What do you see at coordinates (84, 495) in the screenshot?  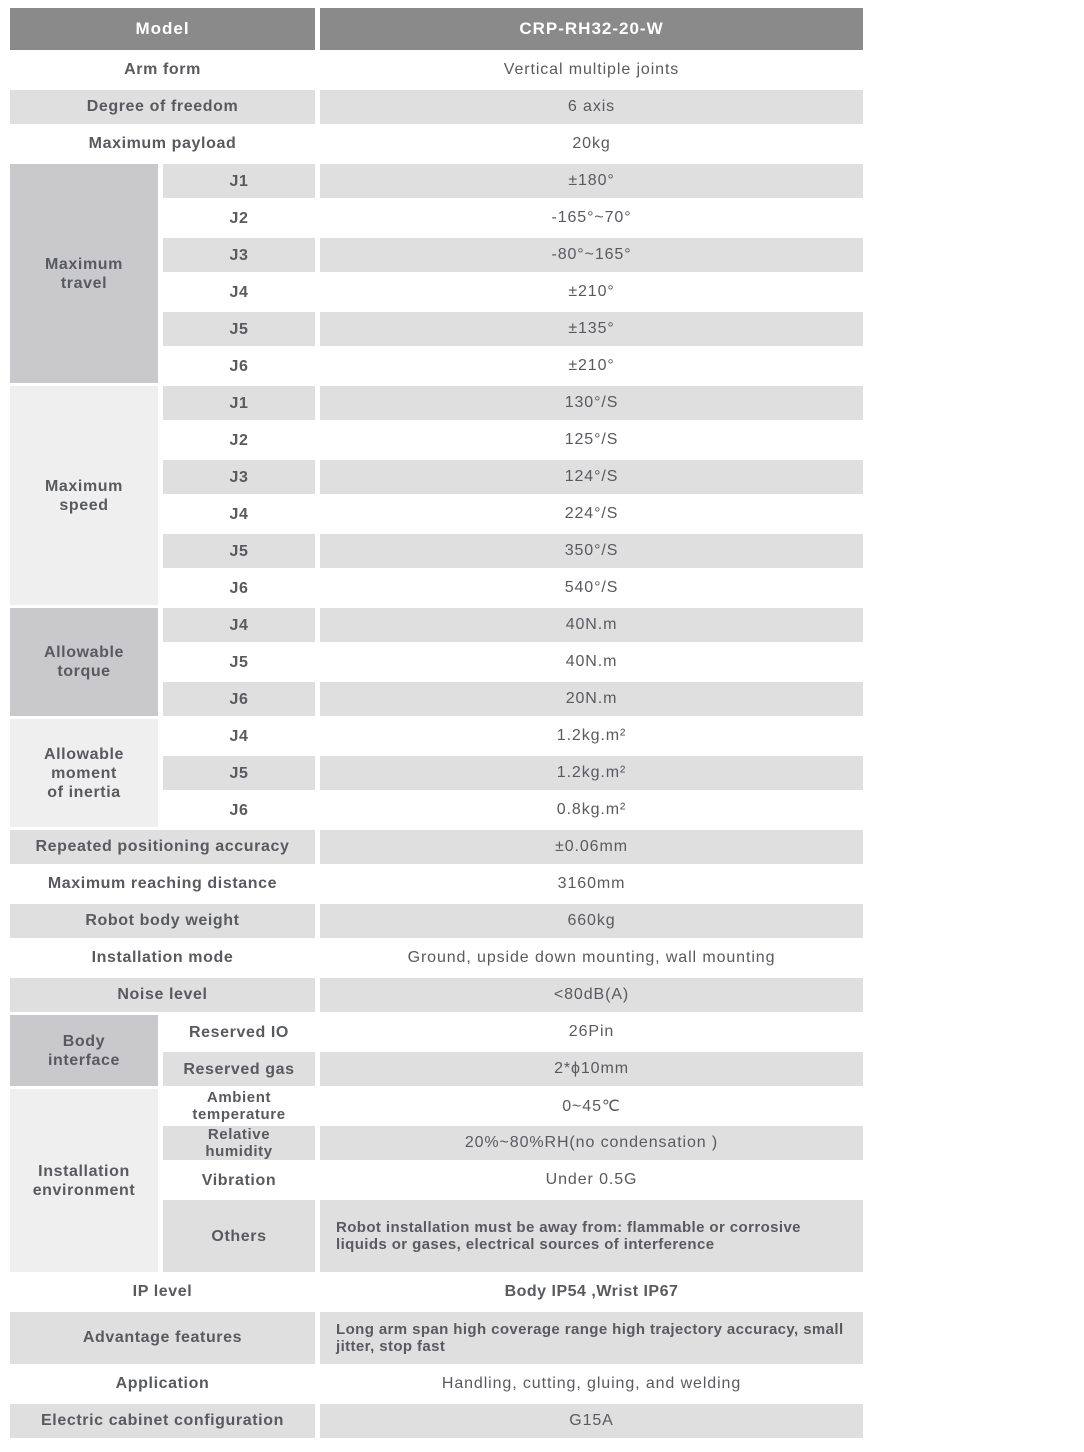 I see `group-label-maximum-speed: Maximum speed` at bounding box center [84, 495].